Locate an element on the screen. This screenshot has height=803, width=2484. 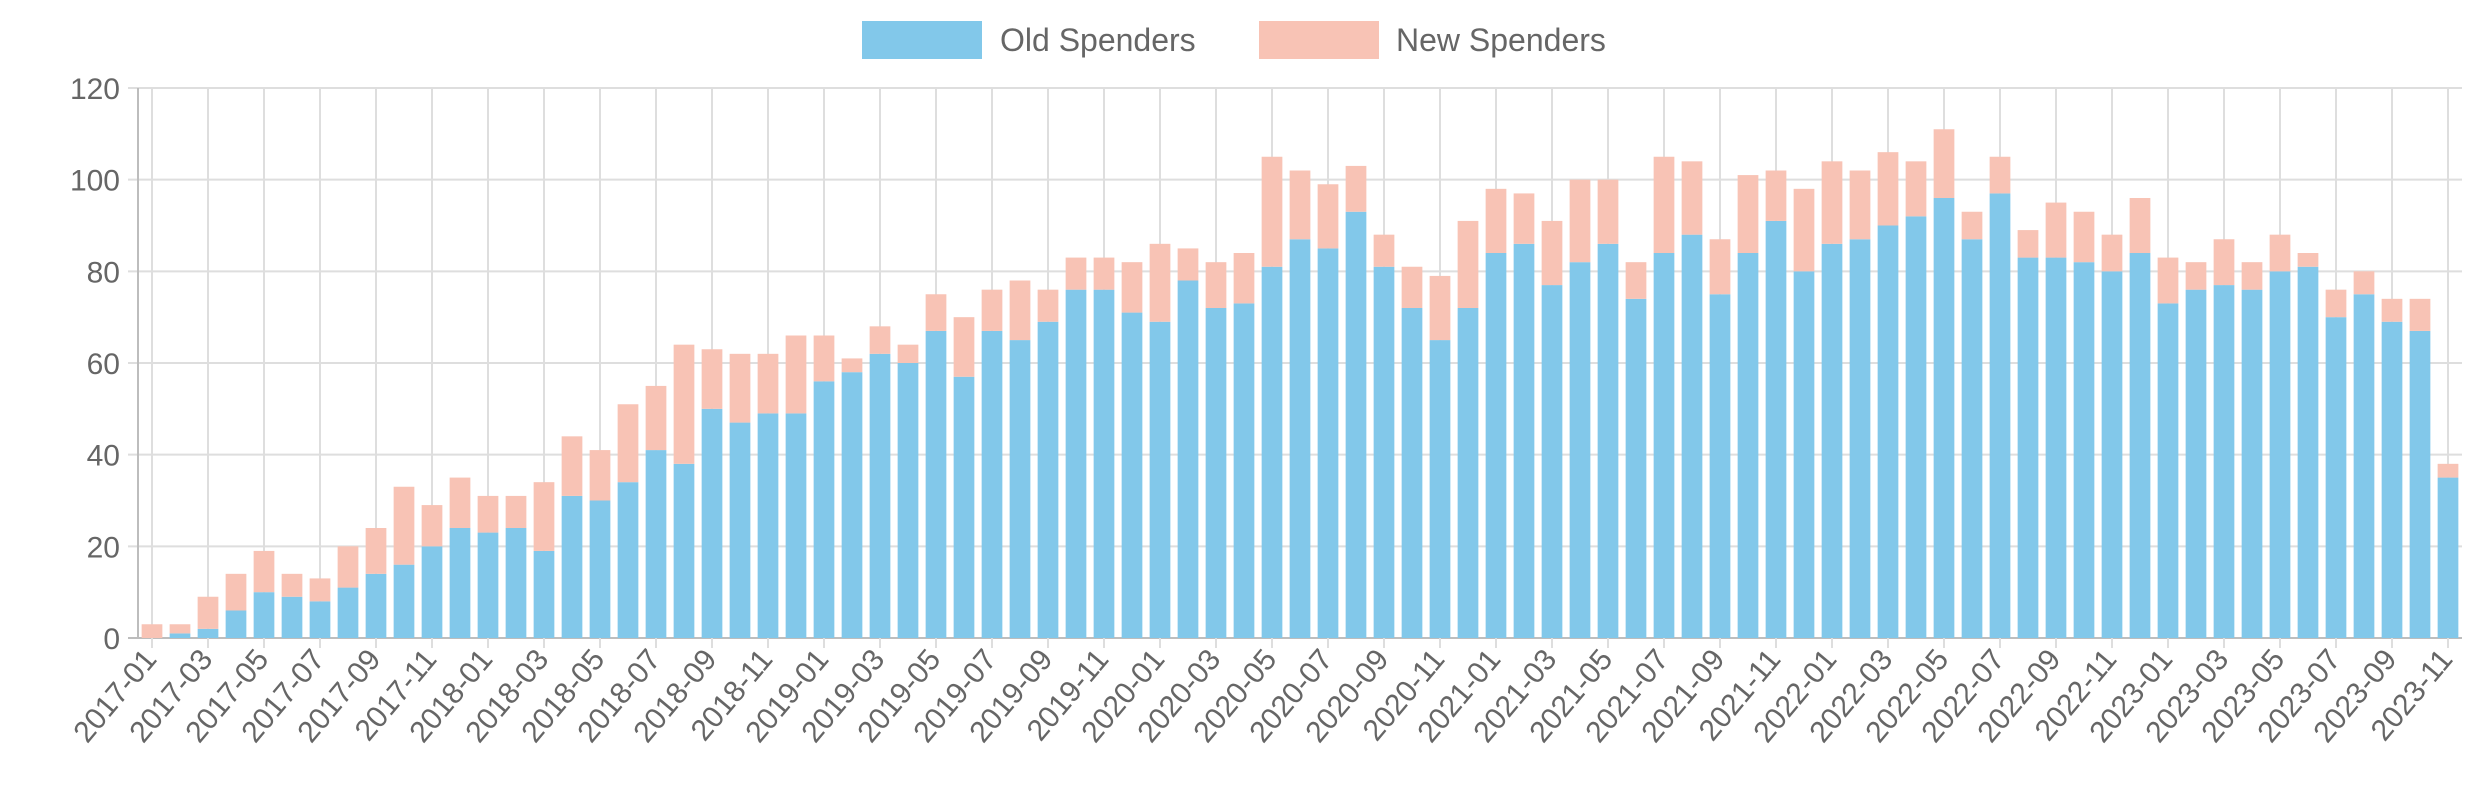
y-tick-label: 100 is located at coordinates (95, 181).